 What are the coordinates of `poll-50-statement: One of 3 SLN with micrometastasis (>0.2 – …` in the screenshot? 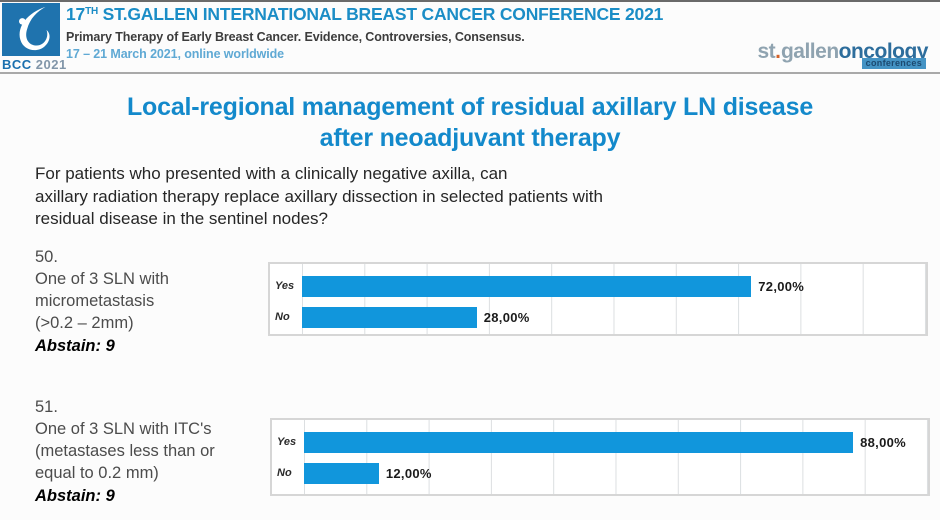 It's located at (102, 301).